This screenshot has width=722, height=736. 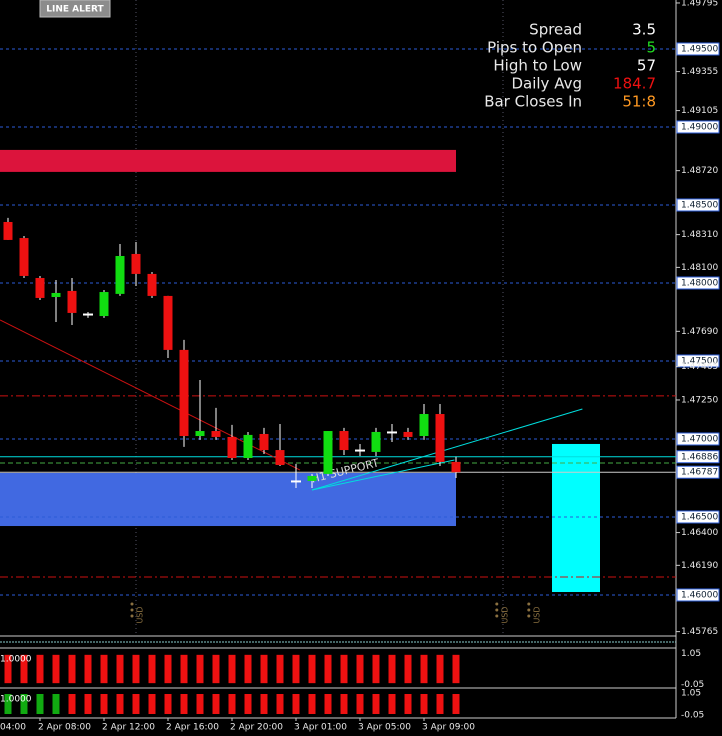 What do you see at coordinates (699, 632) in the screenshot?
I see `y-tick-label: 1.45765` at bounding box center [699, 632].